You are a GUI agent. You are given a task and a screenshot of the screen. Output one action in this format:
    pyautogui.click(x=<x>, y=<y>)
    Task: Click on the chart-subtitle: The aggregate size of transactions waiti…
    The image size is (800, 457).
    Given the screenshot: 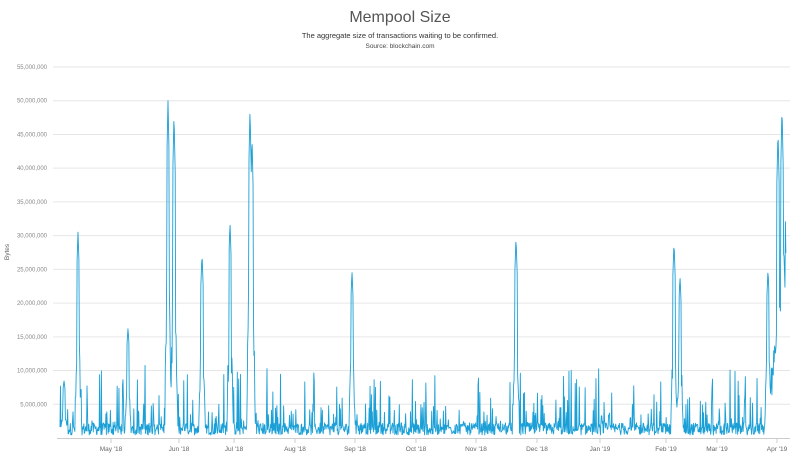 What is the action you would take?
    pyautogui.click(x=400, y=35)
    